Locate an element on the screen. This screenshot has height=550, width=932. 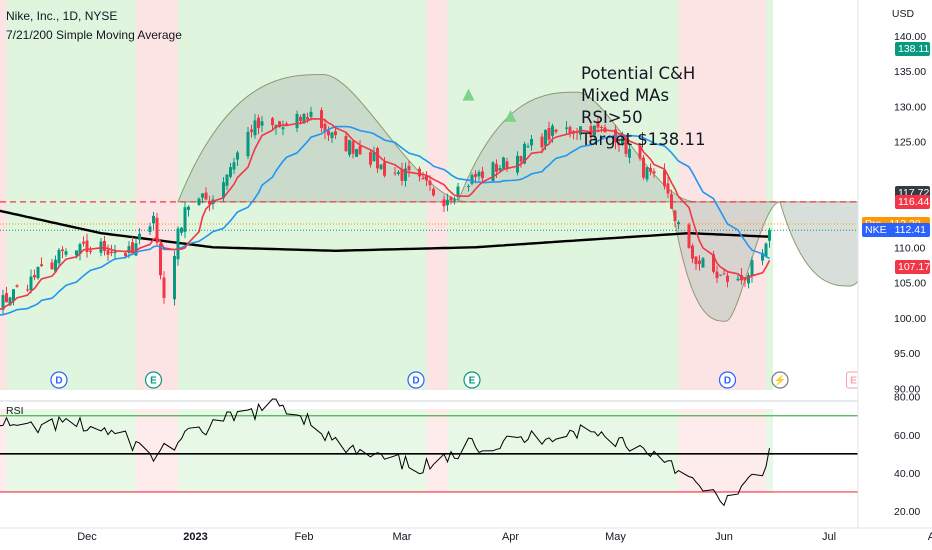
time-axis-label: Jun is located at coordinates (724, 537).